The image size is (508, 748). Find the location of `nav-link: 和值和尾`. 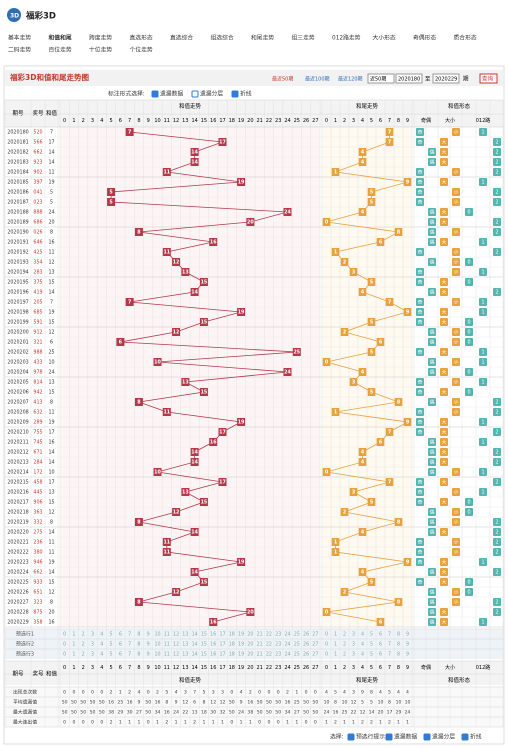

nav-link: 和值和尾 is located at coordinates (60, 38).